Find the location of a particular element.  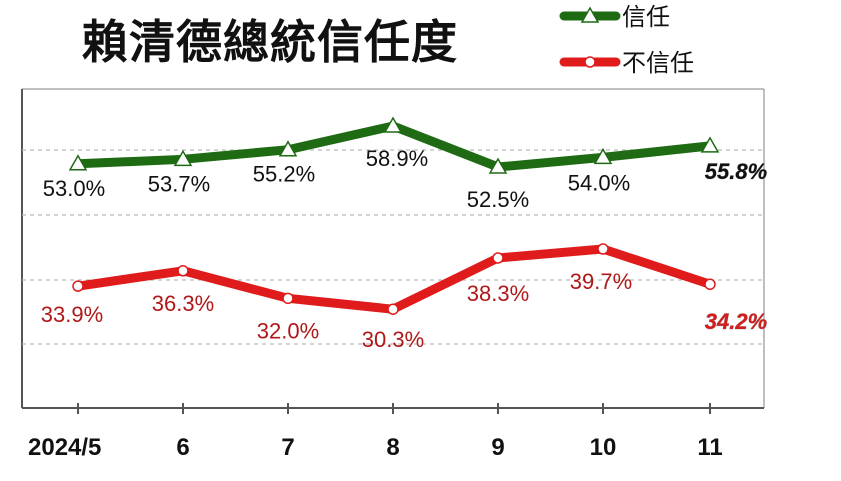

x-tick-label: 11 is located at coordinates (709, 447).